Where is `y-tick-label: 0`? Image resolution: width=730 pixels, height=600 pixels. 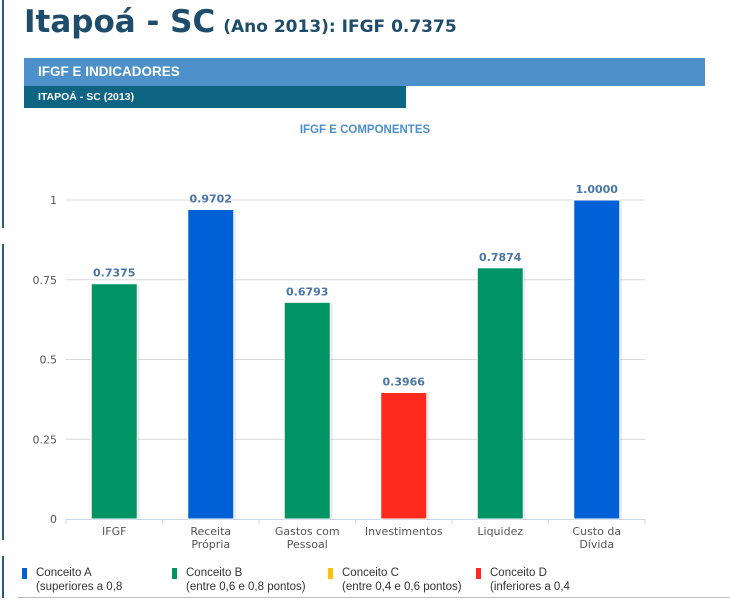
y-tick-label: 0 is located at coordinates (53, 519).